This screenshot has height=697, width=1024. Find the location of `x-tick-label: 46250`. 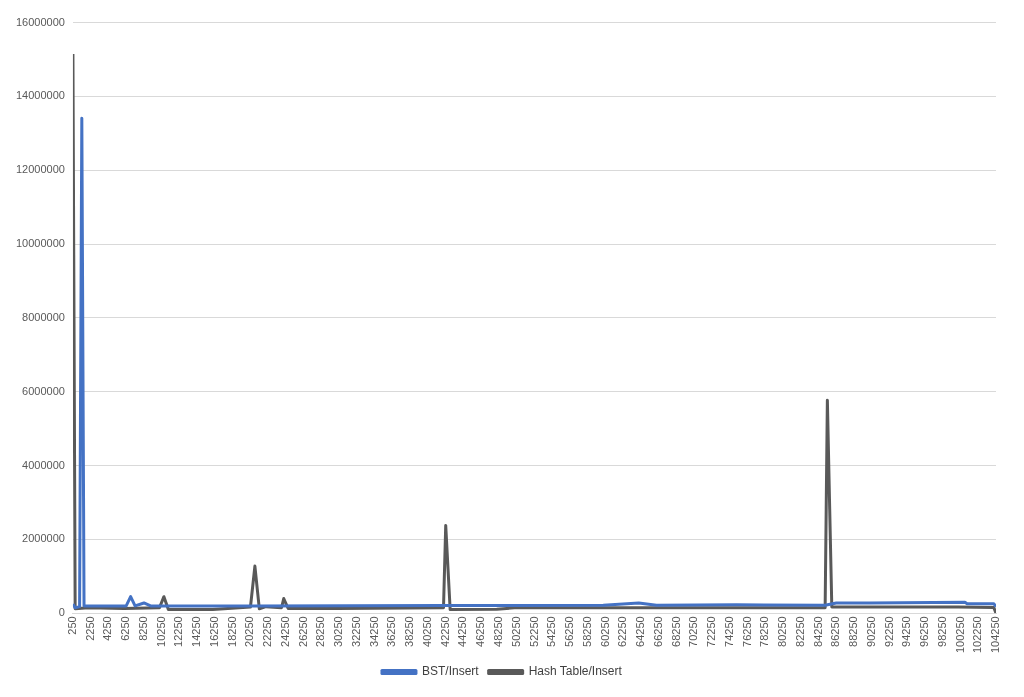

x-tick-label: 46250 is located at coordinates (480, 631).